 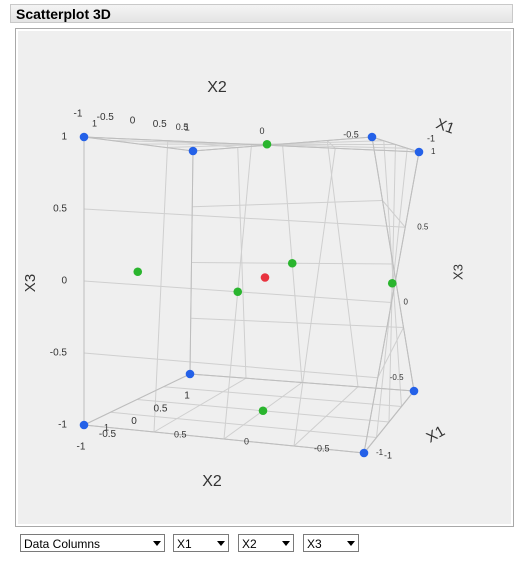 What do you see at coordinates (322, 448) in the screenshot?
I see `x1-tick-label-bottom: -0.5` at bounding box center [322, 448].